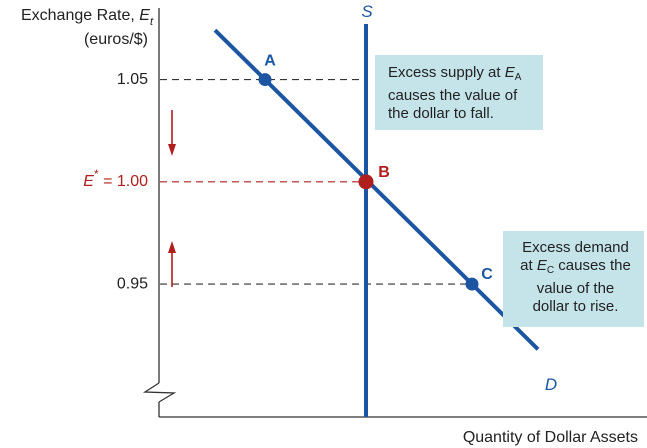 The width and height of the screenshot is (647, 448). What do you see at coordinates (132, 79) in the screenshot?
I see `y-tick-label: 1.05` at bounding box center [132, 79].